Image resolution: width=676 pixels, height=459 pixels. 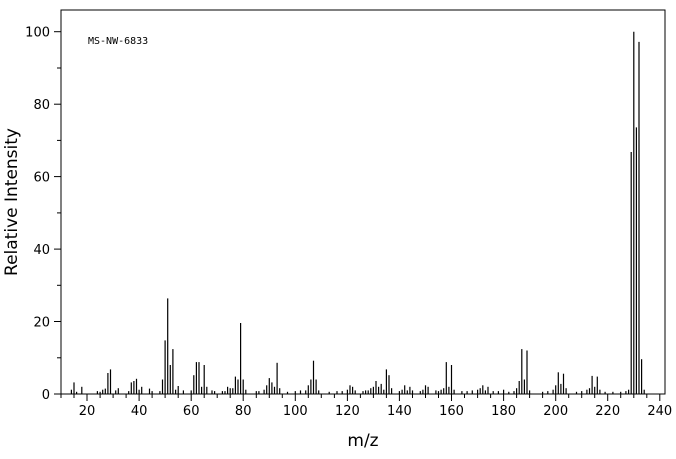 I want to click on y-axis-title: Relative Intensity, so click(x=12, y=202).